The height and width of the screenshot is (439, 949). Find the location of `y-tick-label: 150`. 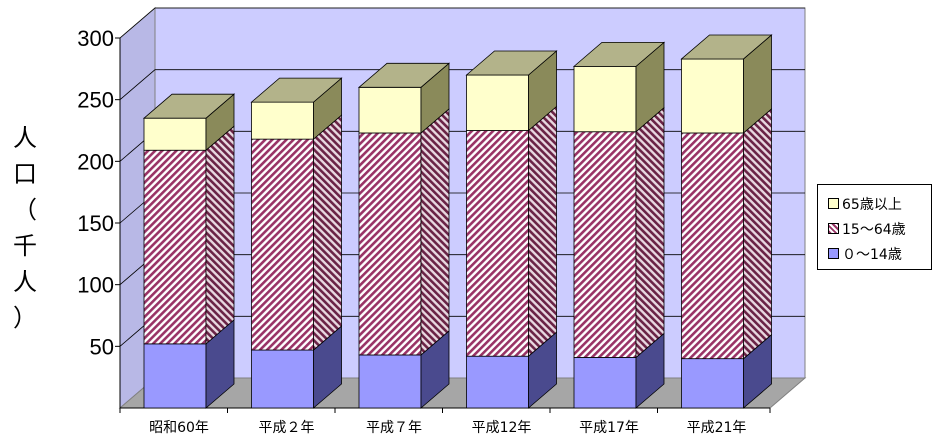

y-tick-label: 150 is located at coordinates (95, 223).